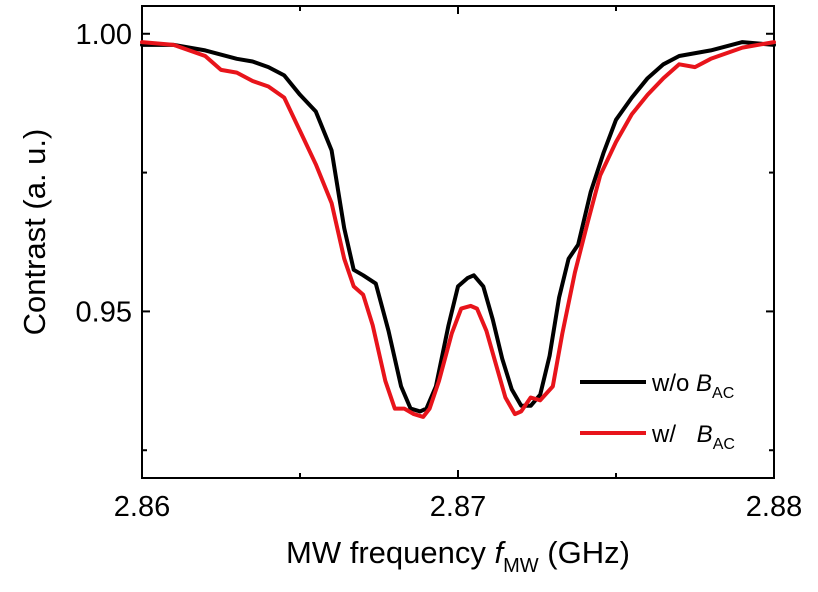 The width and height of the screenshot is (818, 592). What do you see at coordinates (584, 552) in the screenshot?
I see `x-axis-title-unit: (GHz)` at bounding box center [584, 552].